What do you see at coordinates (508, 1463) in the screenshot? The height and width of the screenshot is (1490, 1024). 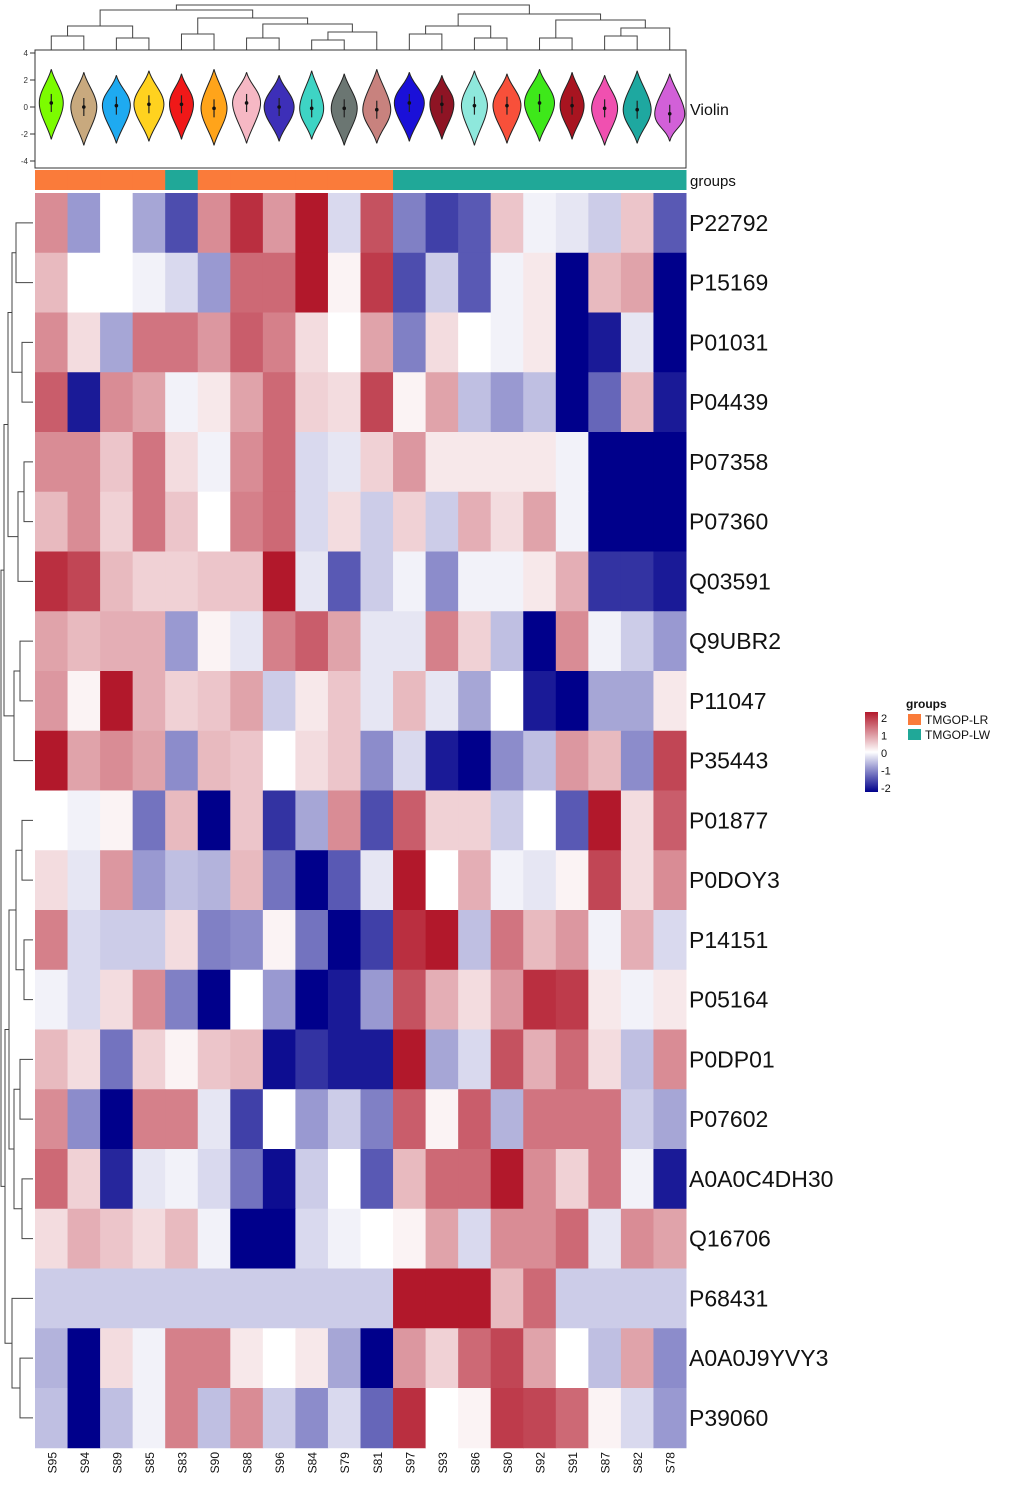 I see `column-label: S80` at bounding box center [508, 1463].